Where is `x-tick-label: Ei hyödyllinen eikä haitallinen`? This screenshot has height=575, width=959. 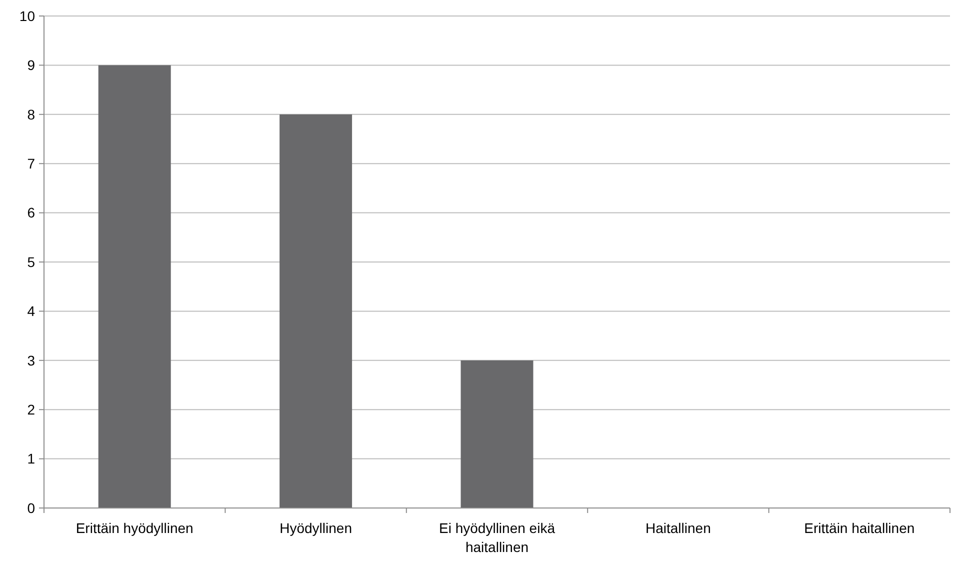 x-tick-label: Ei hyödyllinen eikä haitallinen is located at coordinates (497, 537).